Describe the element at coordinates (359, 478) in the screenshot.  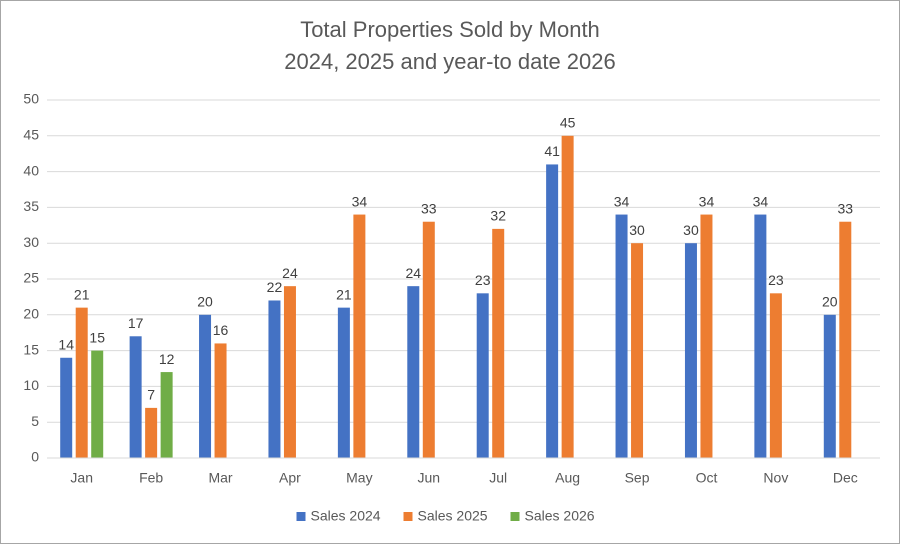
I see `x-tick-label: May` at that location.